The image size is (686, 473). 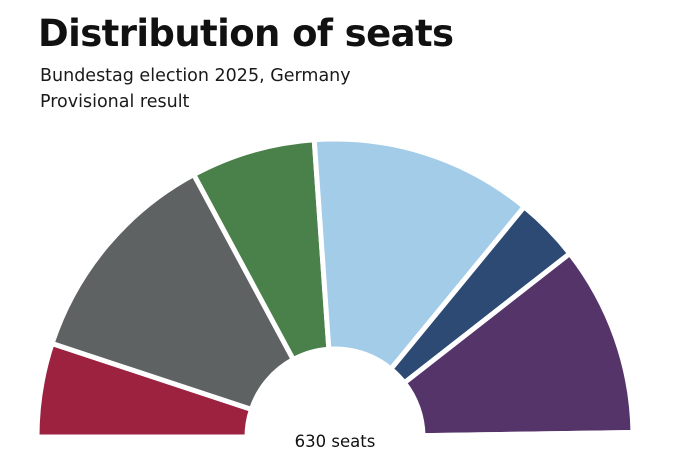 I want to click on chart-title: Distribution of seats, so click(x=246, y=33).